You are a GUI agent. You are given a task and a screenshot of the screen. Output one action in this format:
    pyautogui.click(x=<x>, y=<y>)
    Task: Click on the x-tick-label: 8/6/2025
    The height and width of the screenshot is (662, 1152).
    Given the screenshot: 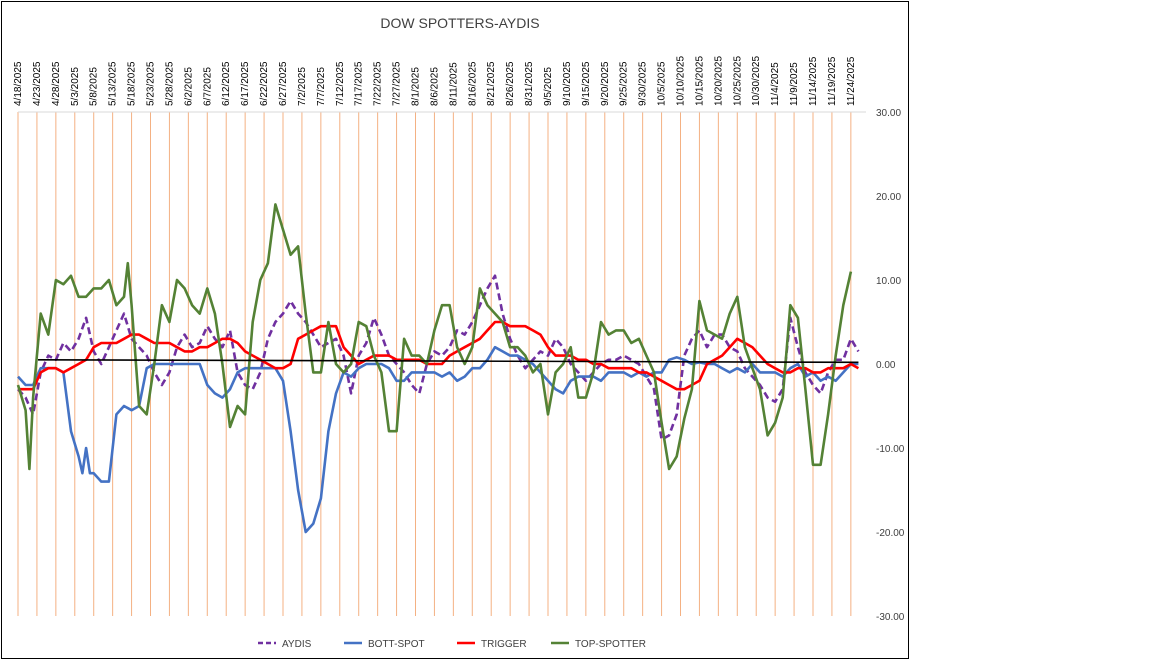 What is the action you would take?
    pyautogui.click(x=434, y=86)
    